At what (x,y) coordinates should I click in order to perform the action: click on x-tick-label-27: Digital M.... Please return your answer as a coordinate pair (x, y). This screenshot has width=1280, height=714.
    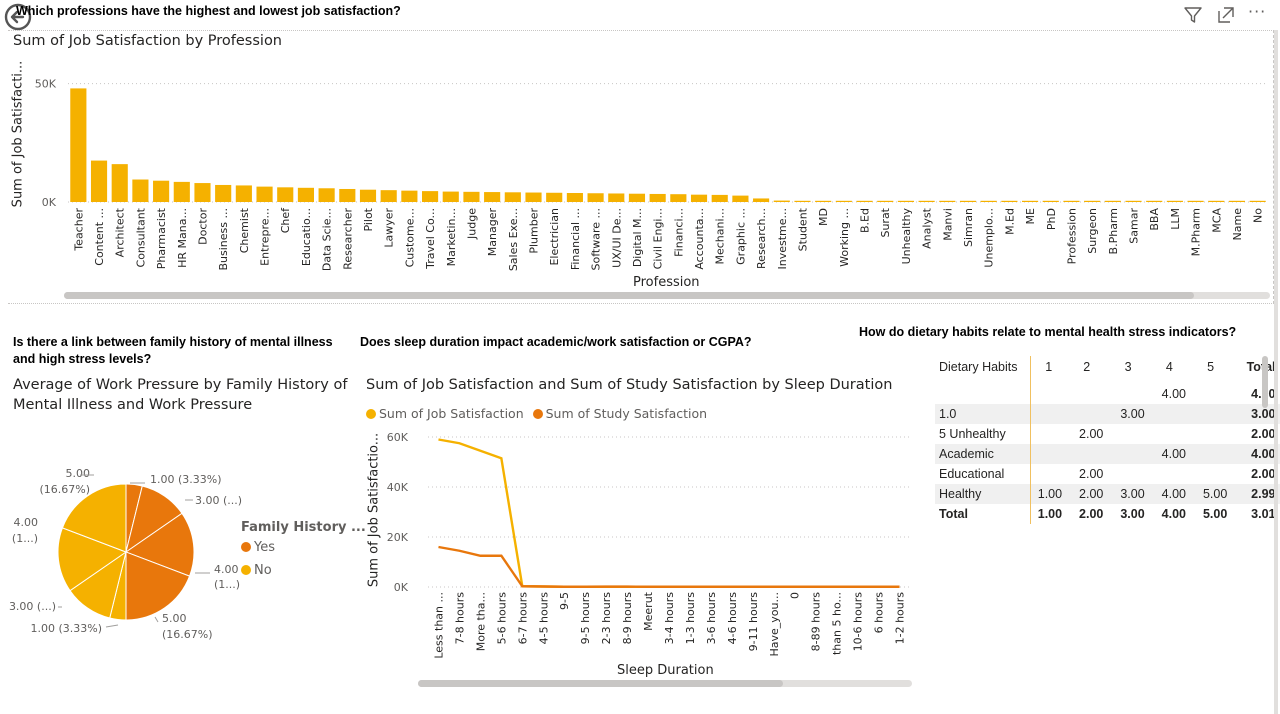
    Looking at the image, I should click on (637, 237).